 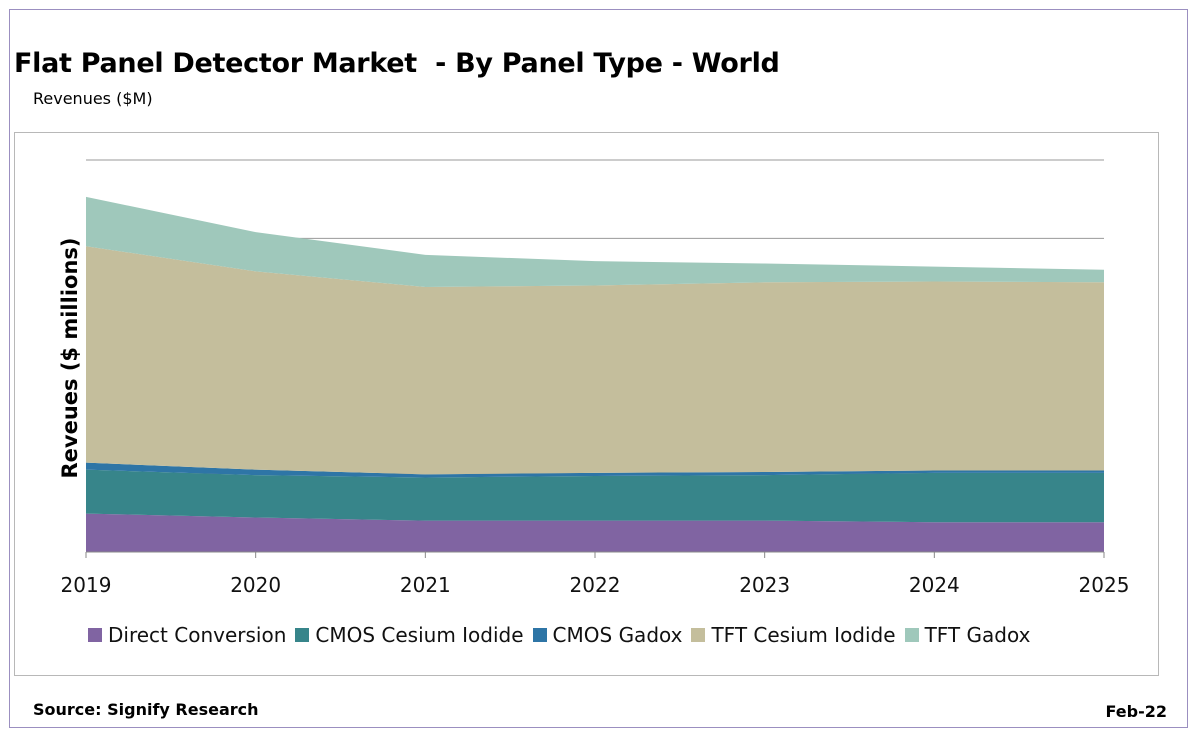 I want to click on x-tick-label: 2025, so click(x=1104, y=585).